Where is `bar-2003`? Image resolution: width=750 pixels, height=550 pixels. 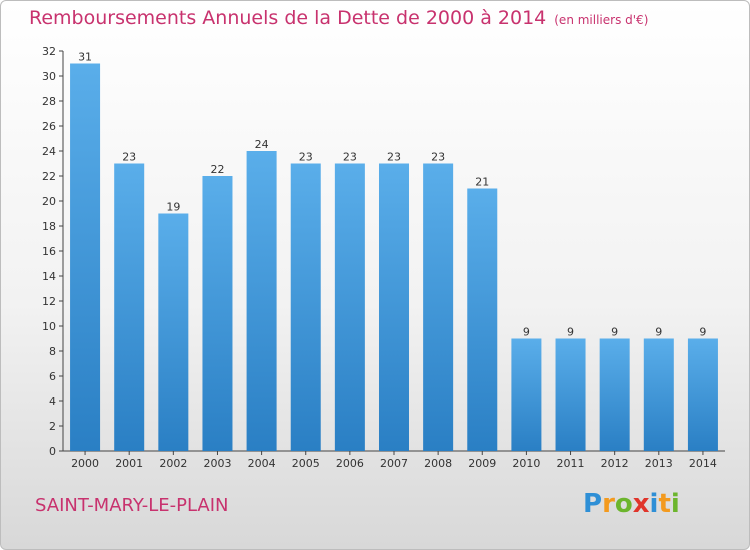
bar-2003 is located at coordinates (217, 313).